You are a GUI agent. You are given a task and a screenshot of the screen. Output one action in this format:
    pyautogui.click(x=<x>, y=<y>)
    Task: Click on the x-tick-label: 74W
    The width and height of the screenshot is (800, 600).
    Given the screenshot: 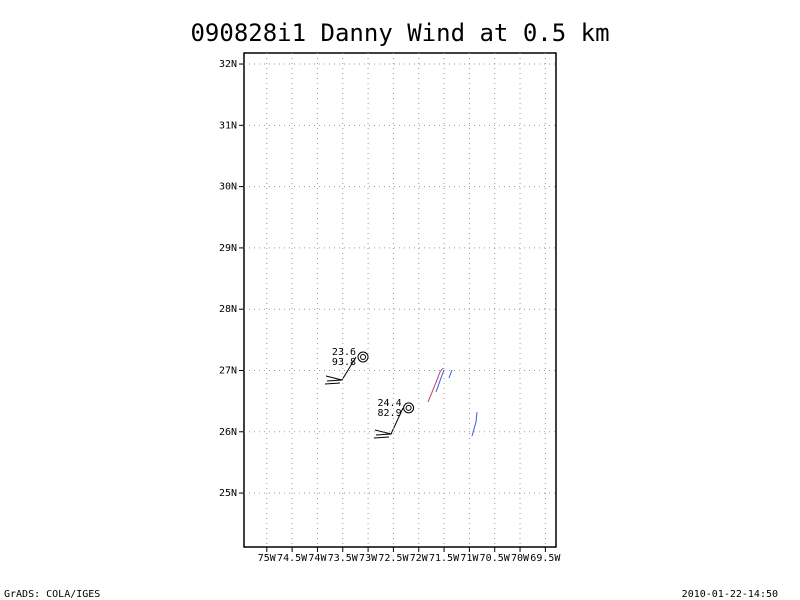 What is the action you would take?
    pyautogui.click(x=317, y=558)
    